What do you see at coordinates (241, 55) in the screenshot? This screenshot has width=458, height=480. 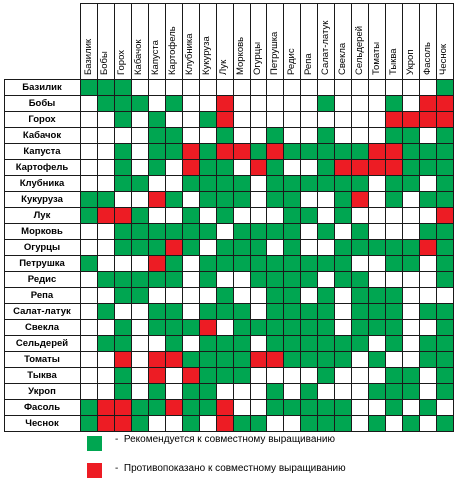 I see `column-header: Морковь` at bounding box center [241, 55].